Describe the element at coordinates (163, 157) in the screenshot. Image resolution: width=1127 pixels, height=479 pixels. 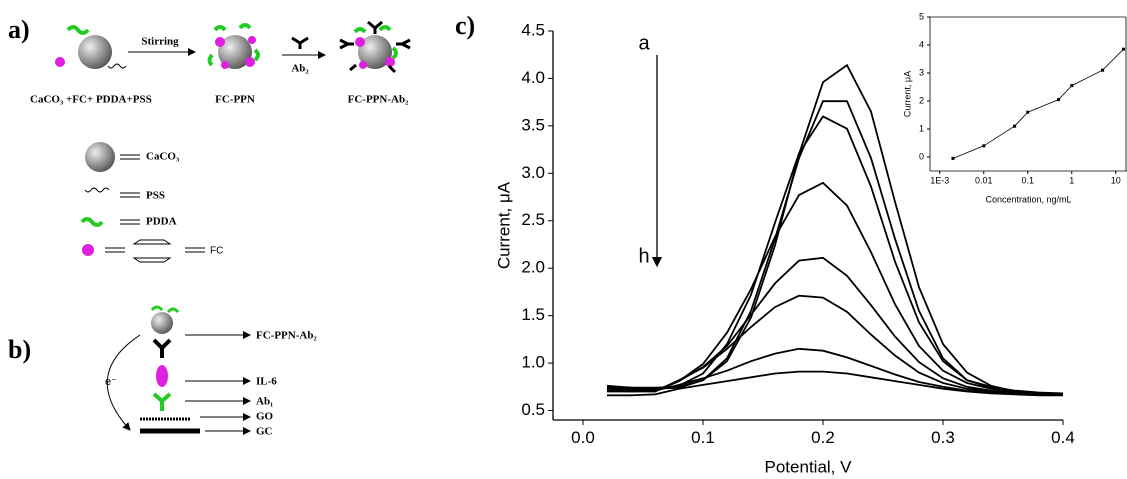
I see `legend-label: CaCO₃` at that location.